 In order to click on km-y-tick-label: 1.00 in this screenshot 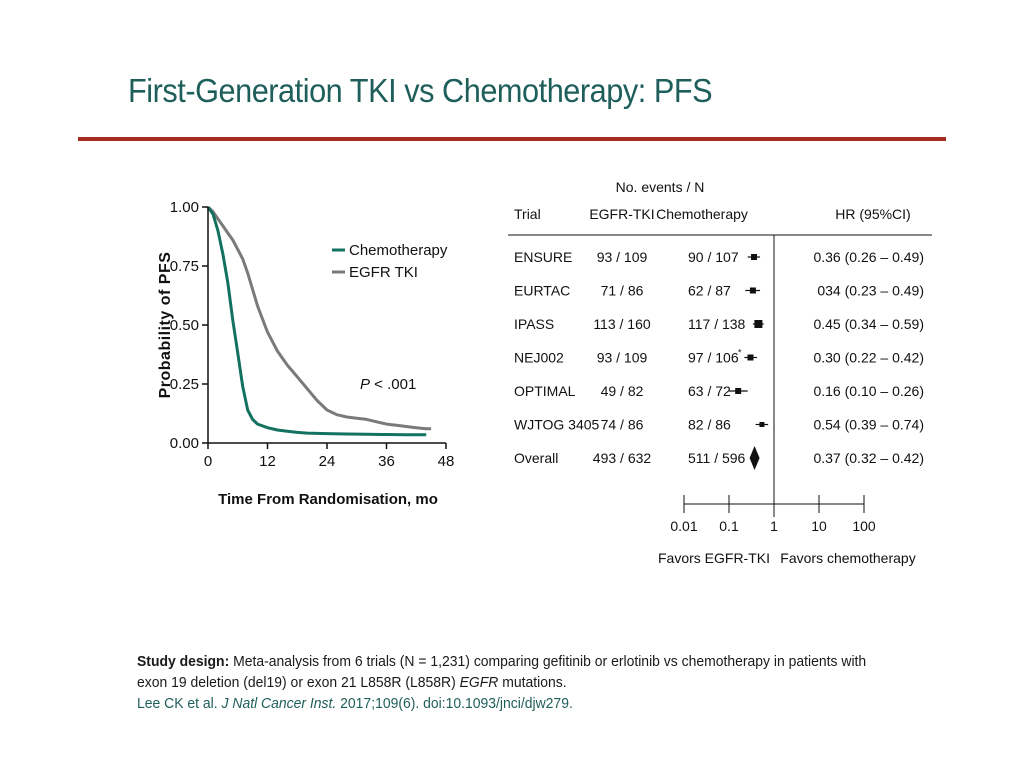, I will do `click(184, 207)`.